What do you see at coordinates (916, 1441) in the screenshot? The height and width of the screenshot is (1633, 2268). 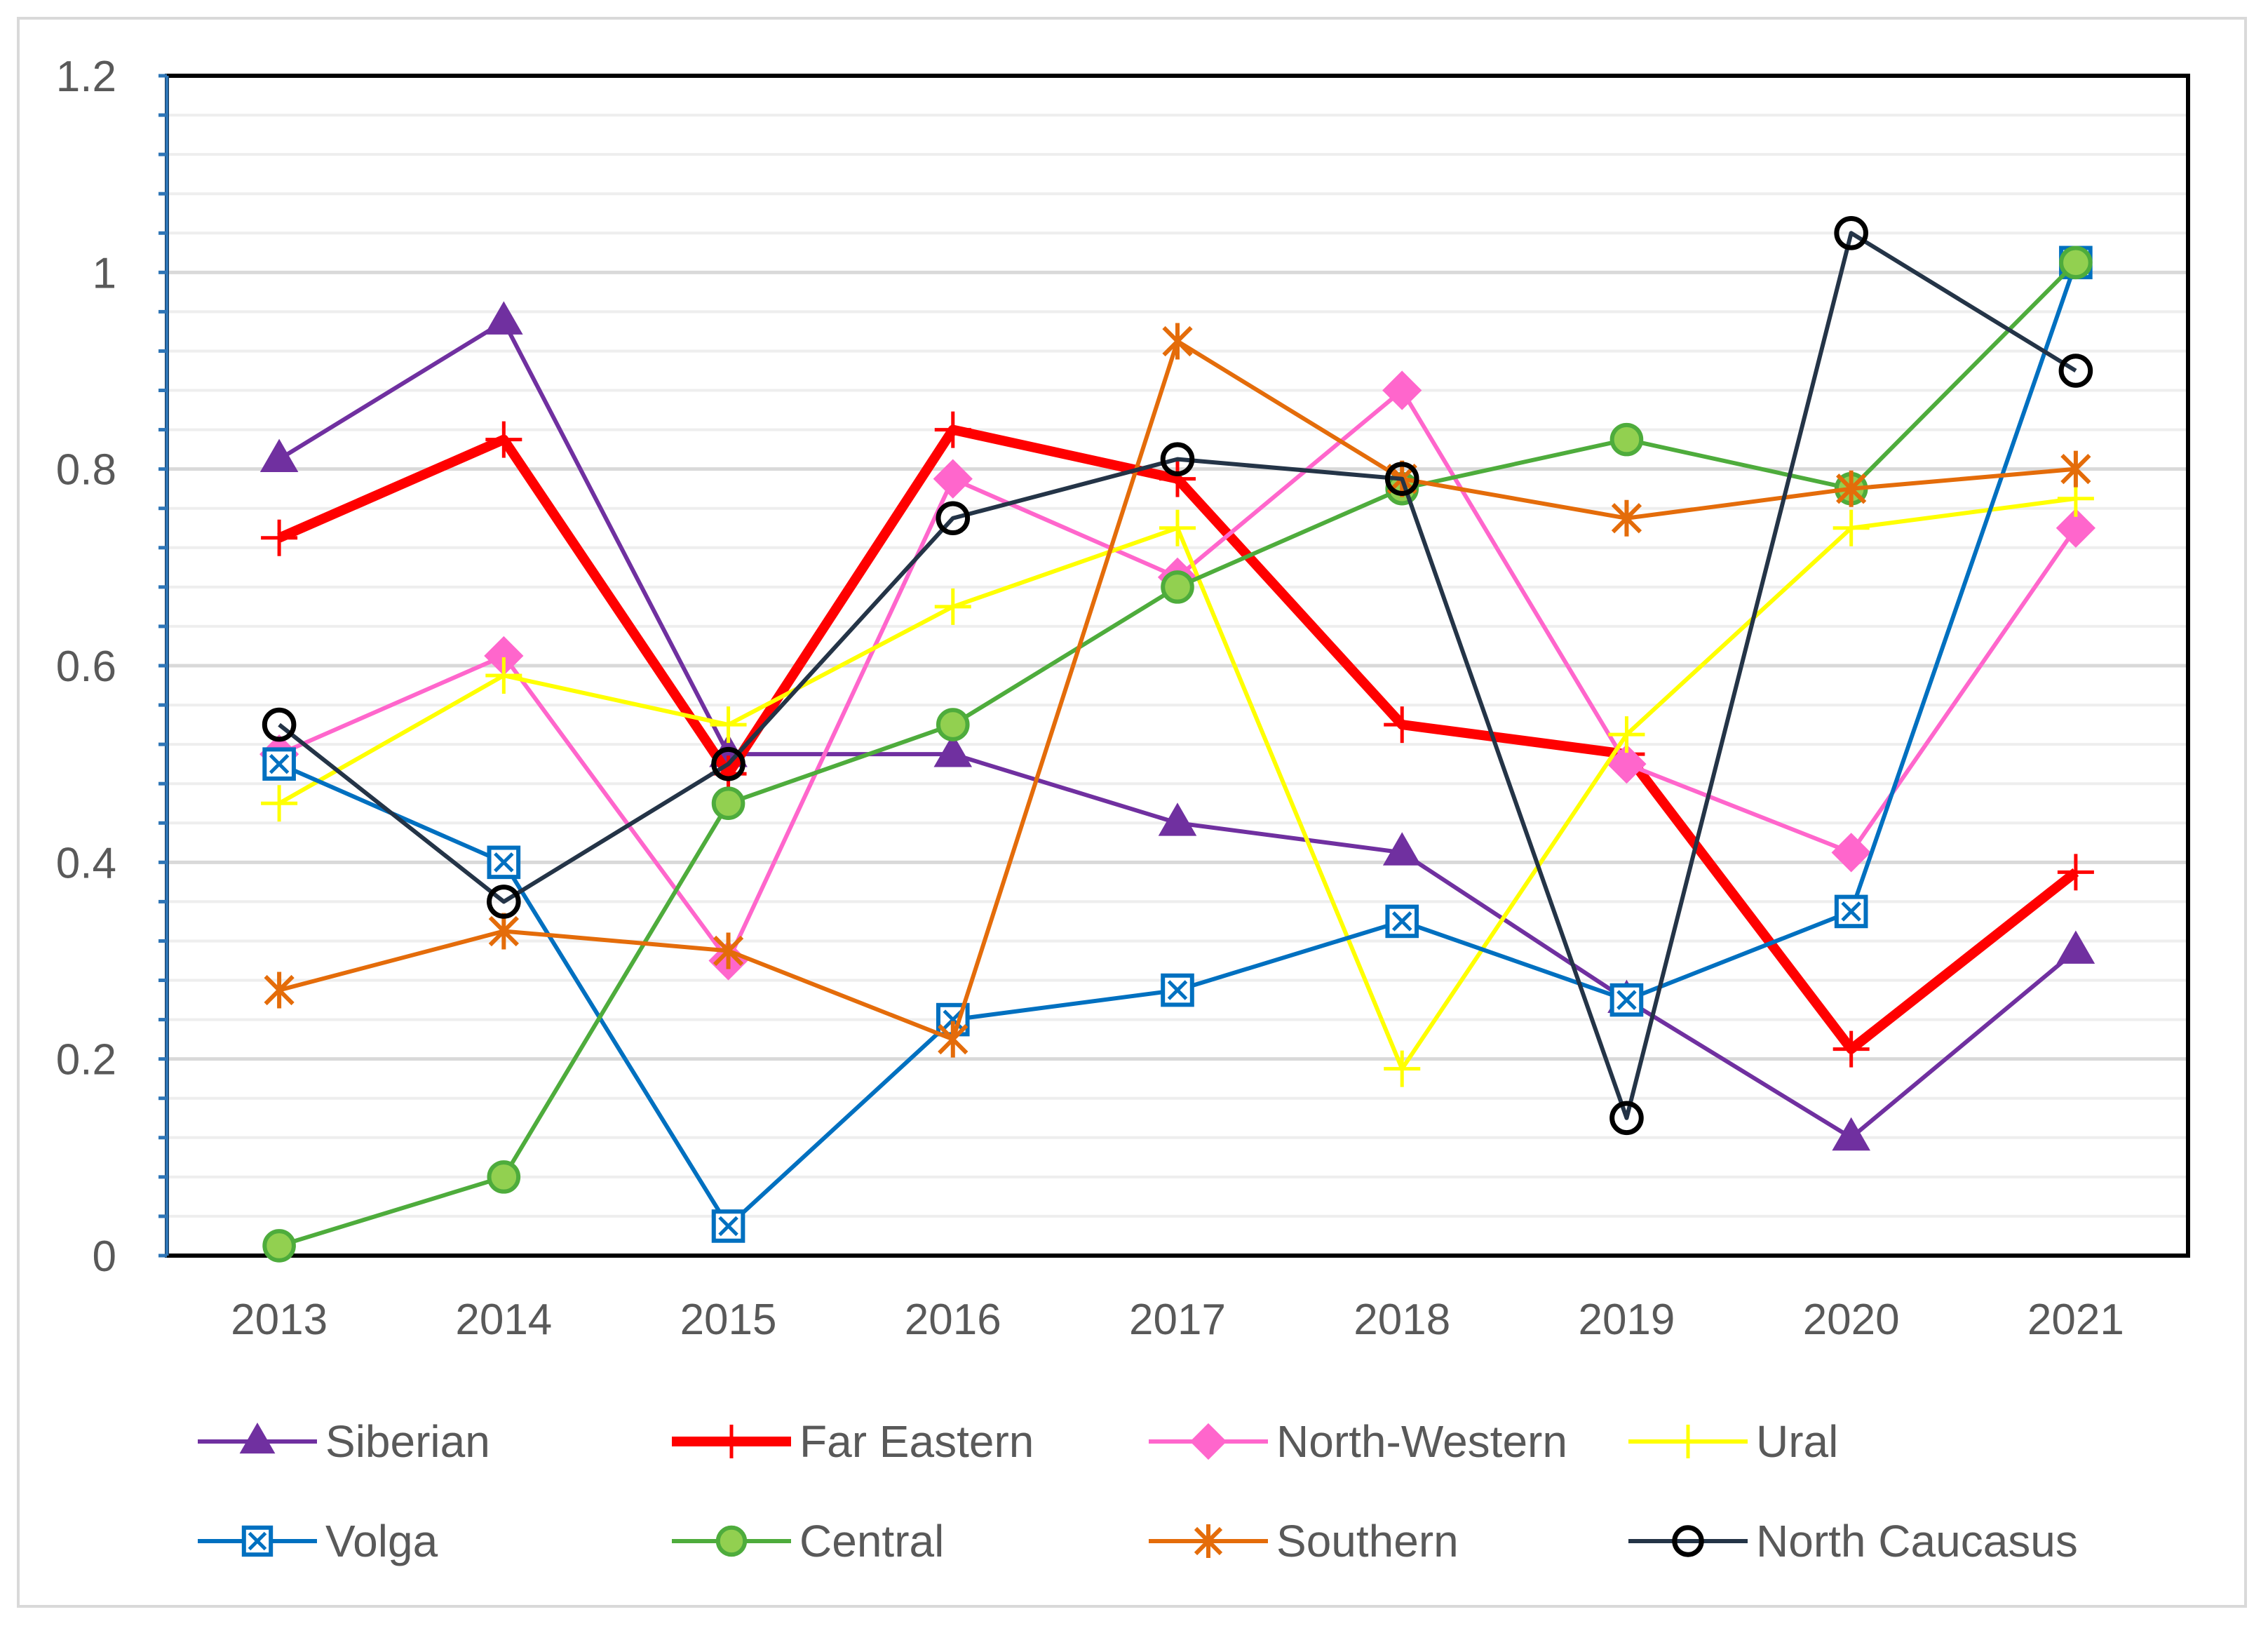 I see `legend-label: Far Eastern` at bounding box center [916, 1441].